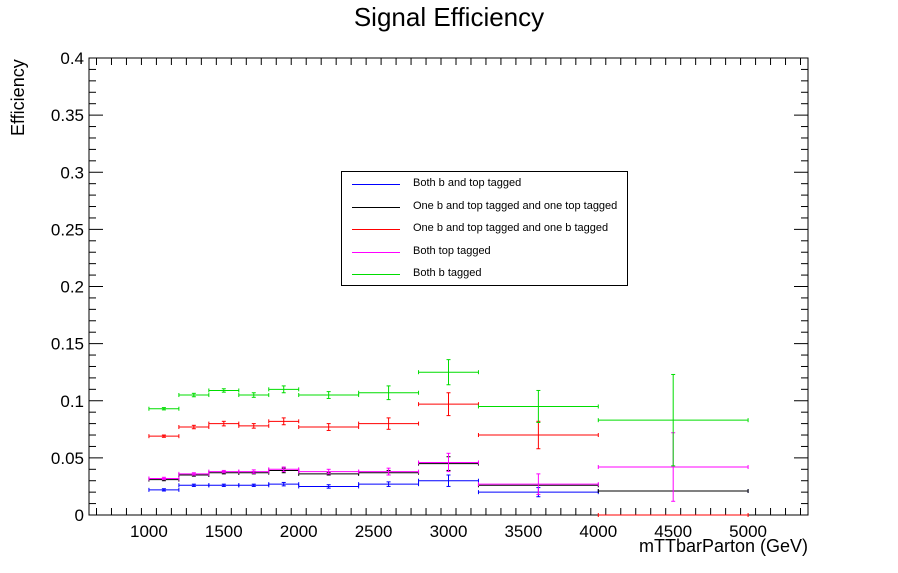 Image resolution: width=898 pixels, height=573 pixels. What do you see at coordinates (149, 531) in the screenshot?
I see `x-tick-label: 1000` at bounding box center [149, 531].